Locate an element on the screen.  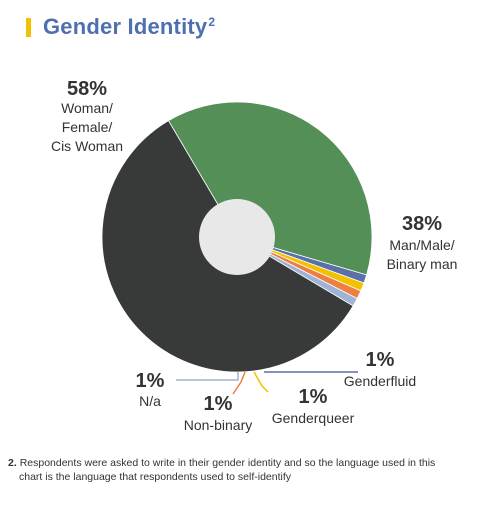
slice-label-n-a-line-1: N/a is located at coordinates (150, 401).